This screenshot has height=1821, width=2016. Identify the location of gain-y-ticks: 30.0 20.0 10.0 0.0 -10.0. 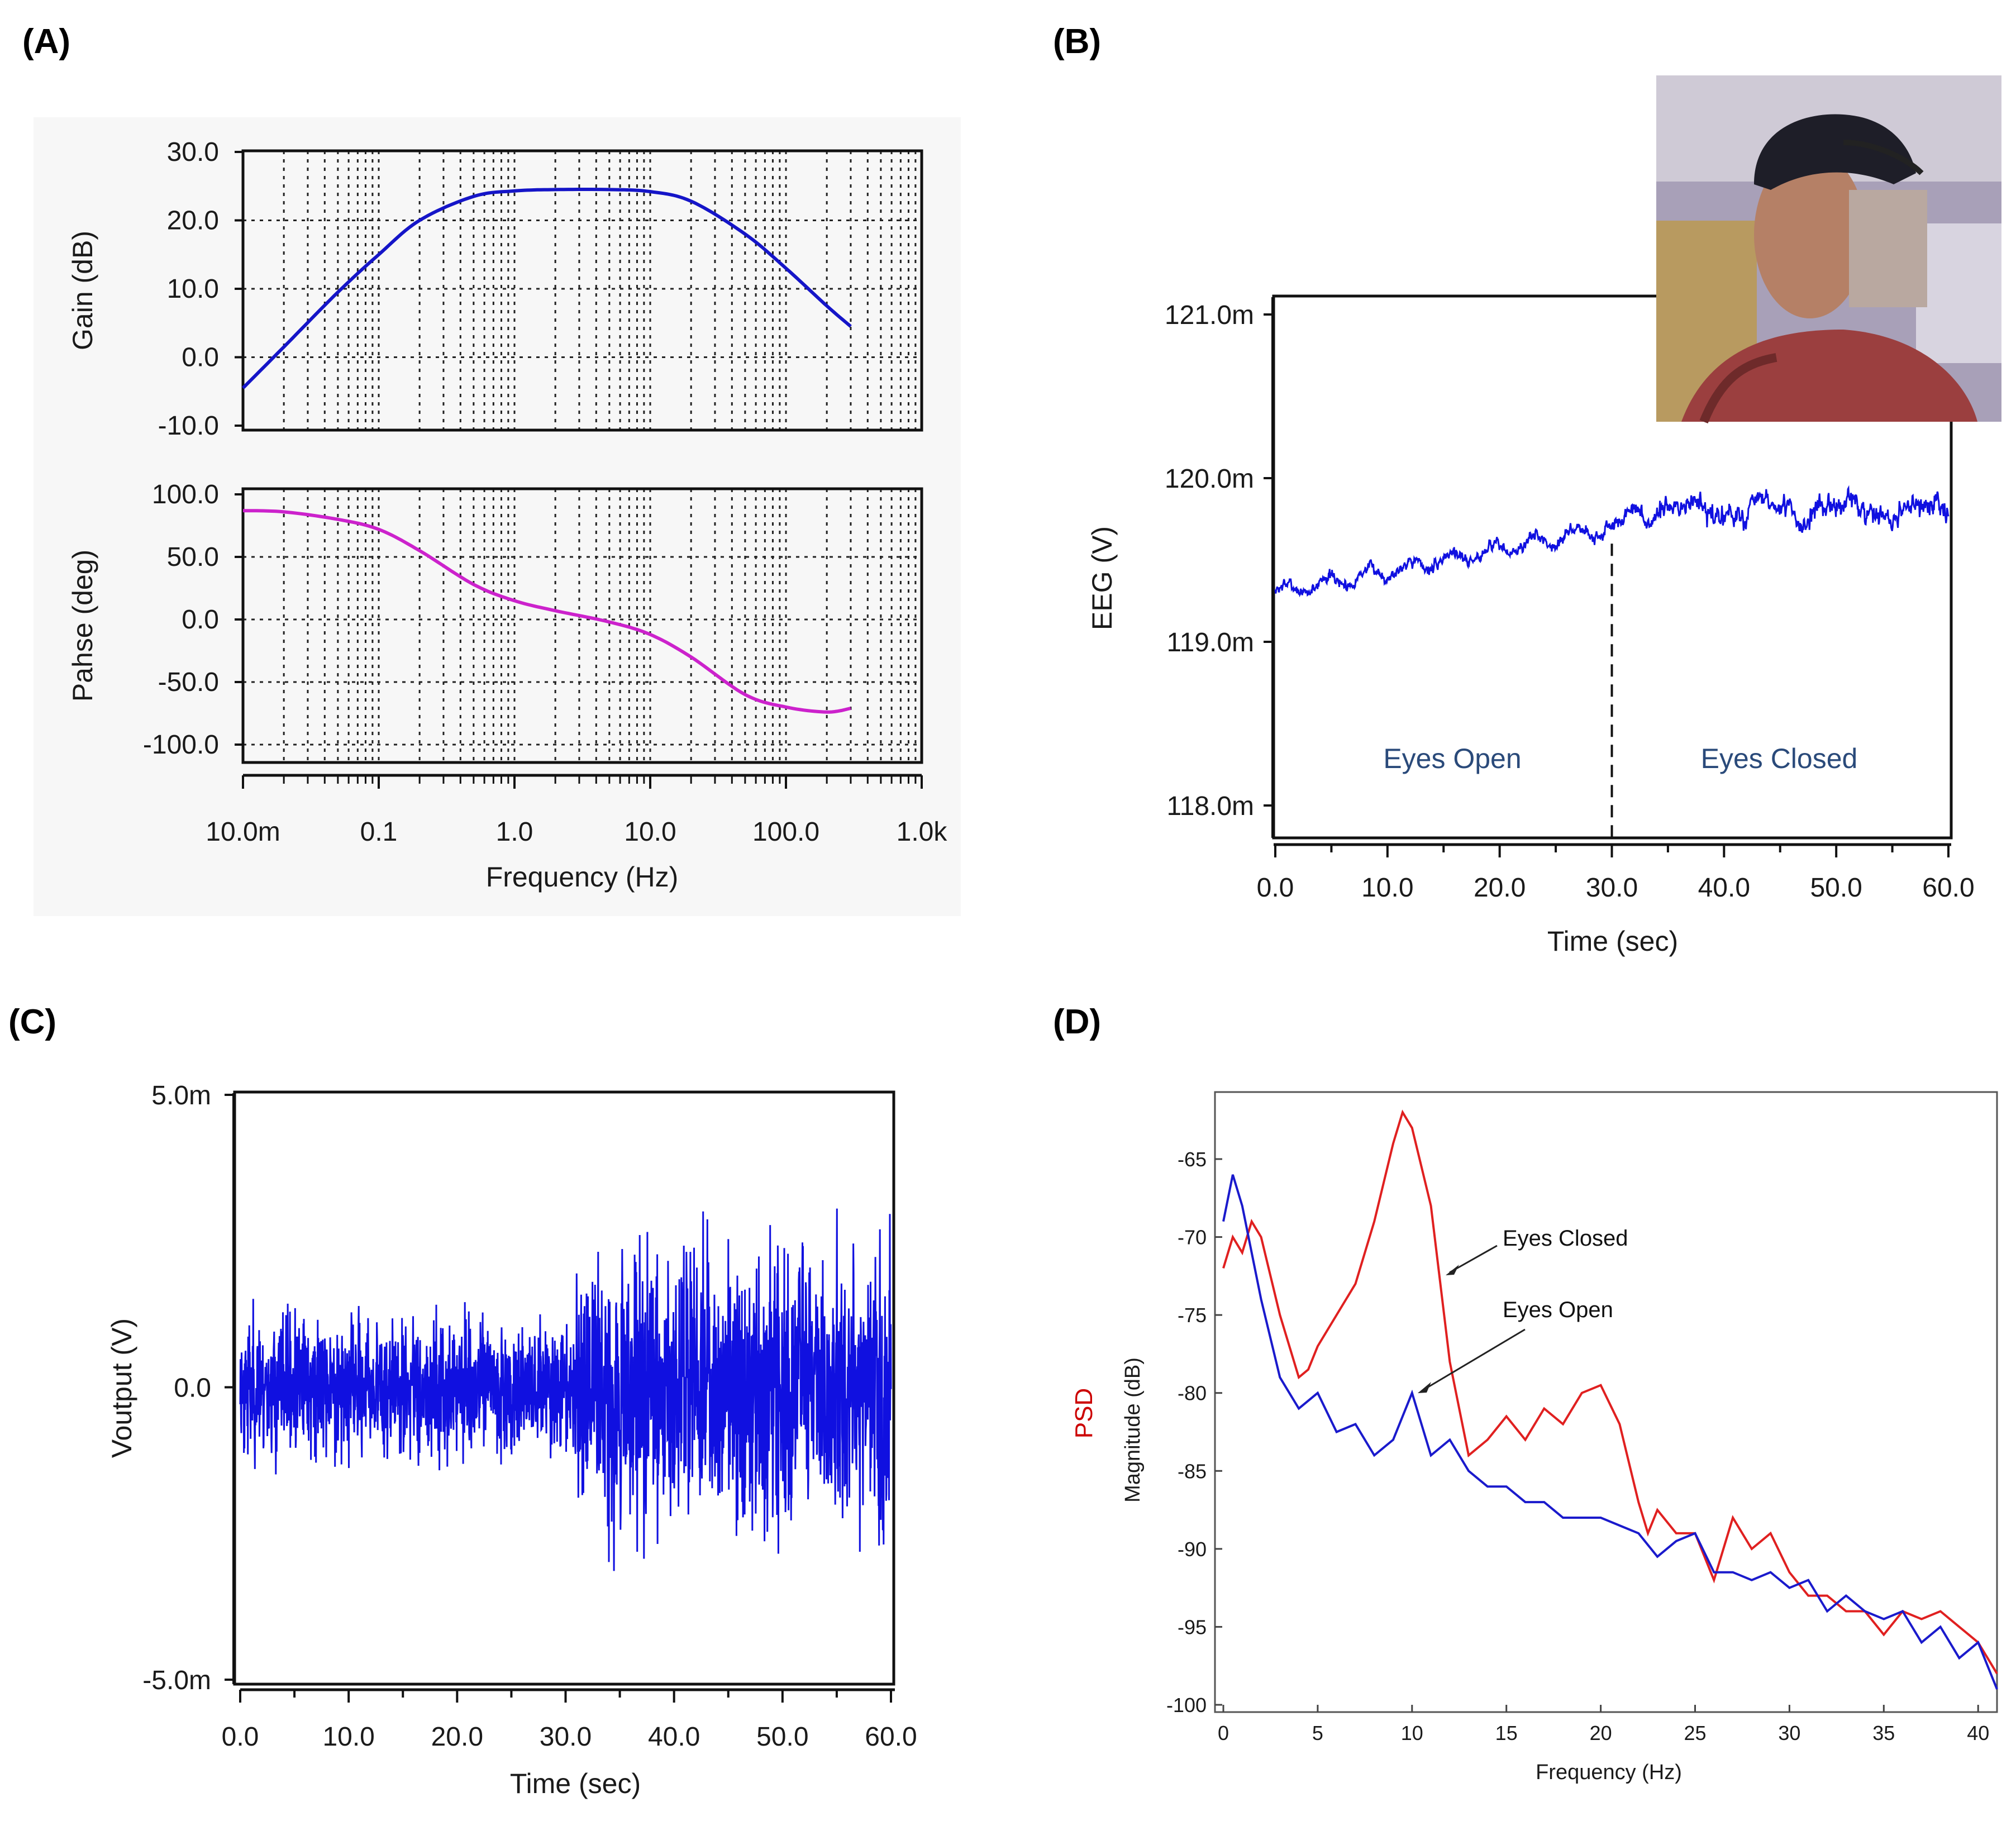
(200, 289).